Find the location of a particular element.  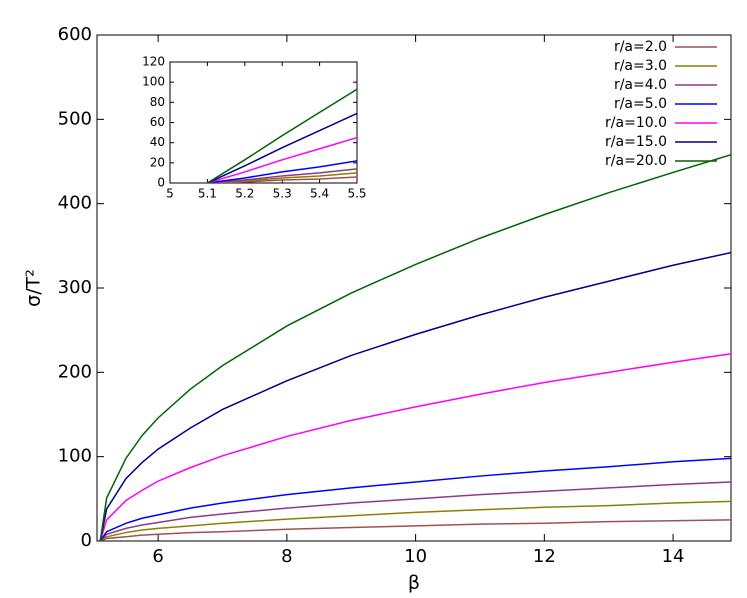

x-axis-label: β is located at coordinates (414, 583).